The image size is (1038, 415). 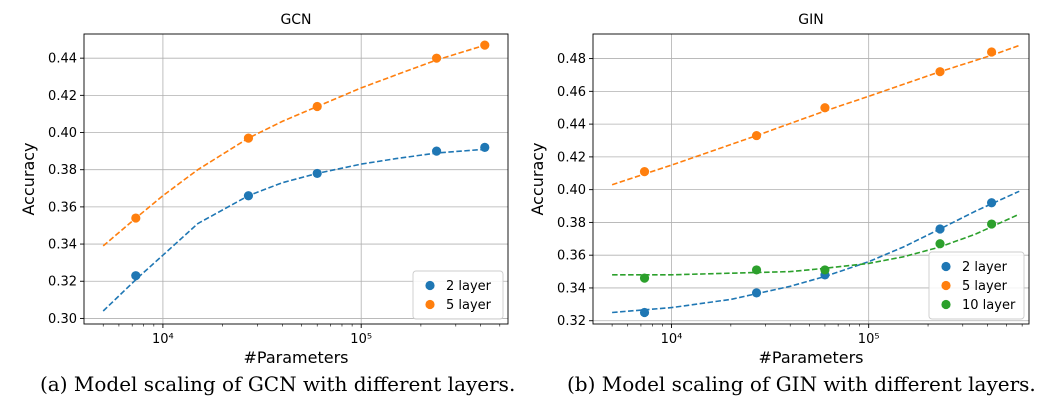 What do you see at coordinates (810, 20) in the screenshot?
I see `chart-title: GIN` at bounding box center [810, 20].